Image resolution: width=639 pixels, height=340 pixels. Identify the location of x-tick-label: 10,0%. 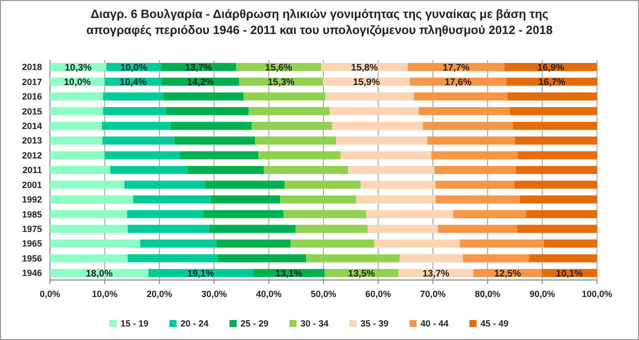
(105, 294).